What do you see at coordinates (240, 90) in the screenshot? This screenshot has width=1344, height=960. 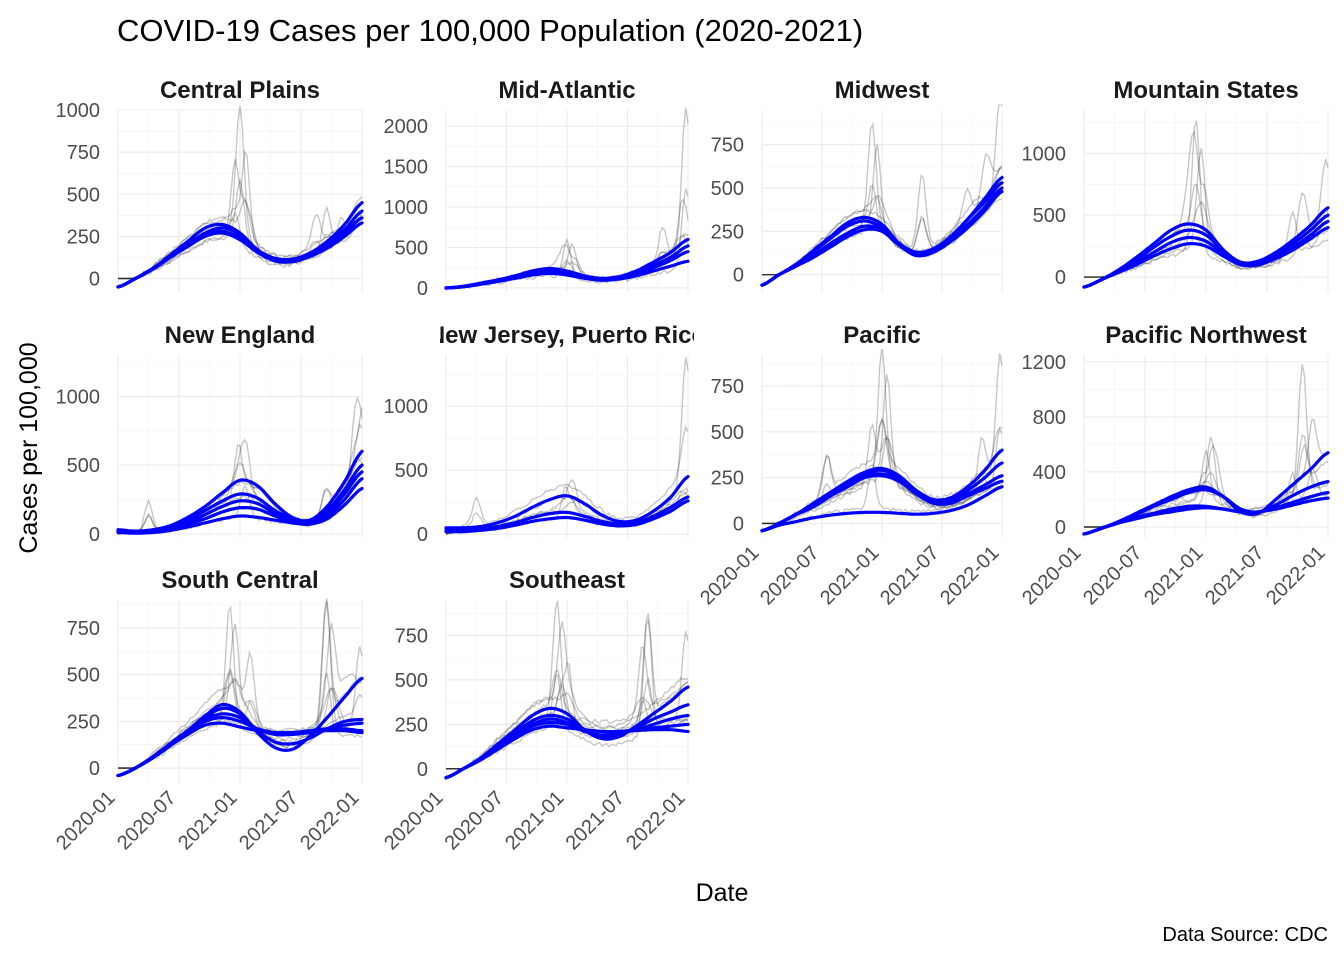 I see `facet-title: Central Plains` at bounding box center [240, 90].